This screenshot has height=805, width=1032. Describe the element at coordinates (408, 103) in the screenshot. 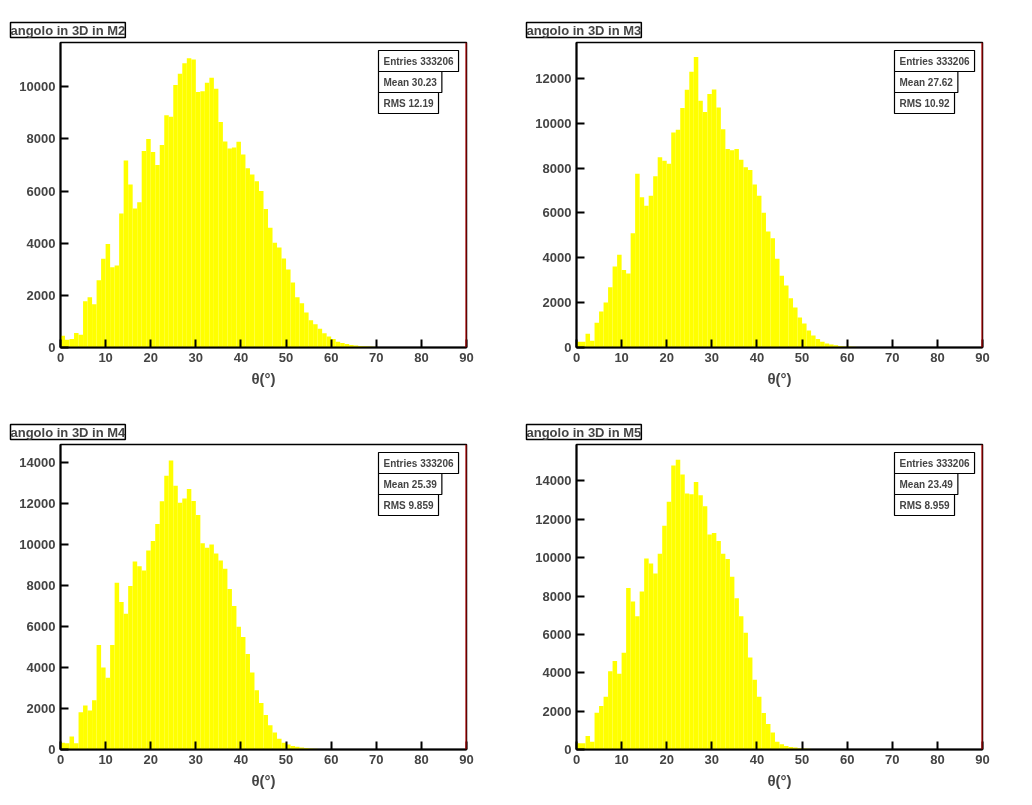

I see `annotation: RMS 12.19` at that location.